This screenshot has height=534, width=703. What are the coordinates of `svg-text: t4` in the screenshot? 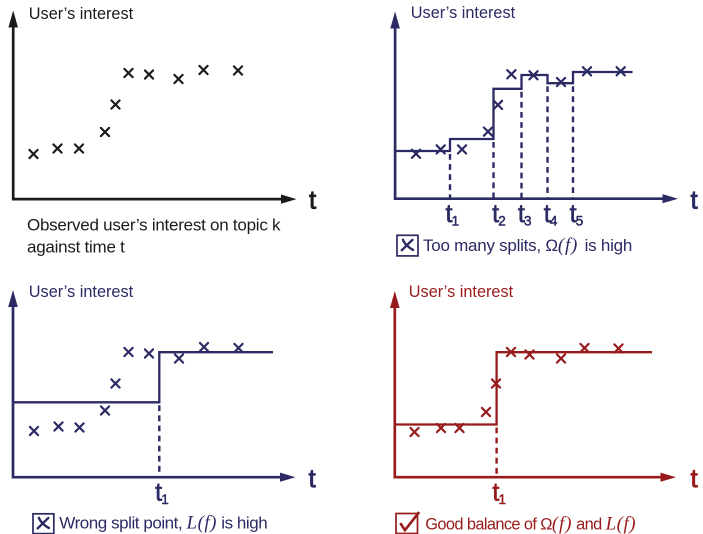 It's located at (551, 213).